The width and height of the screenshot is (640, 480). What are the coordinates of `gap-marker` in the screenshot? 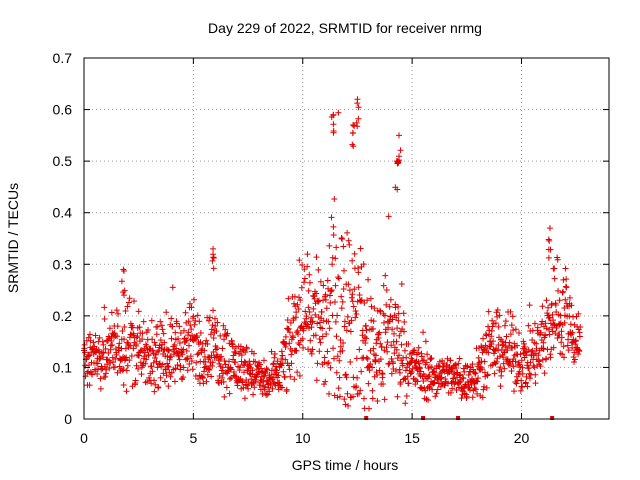 It's located at (366, 418).